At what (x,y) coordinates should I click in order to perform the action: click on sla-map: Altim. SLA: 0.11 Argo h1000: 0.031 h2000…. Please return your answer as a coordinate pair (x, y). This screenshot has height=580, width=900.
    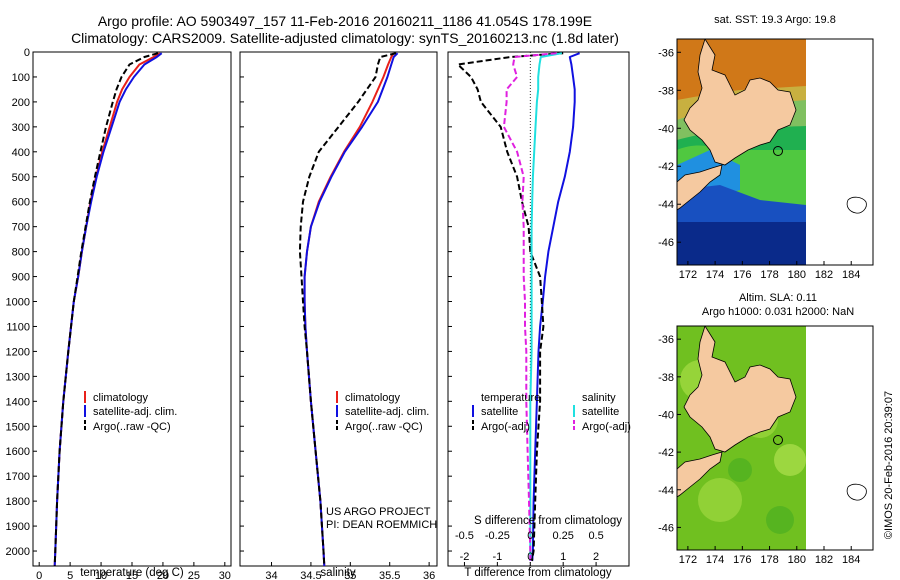
    Looking at the image, I should click on (766, 429).